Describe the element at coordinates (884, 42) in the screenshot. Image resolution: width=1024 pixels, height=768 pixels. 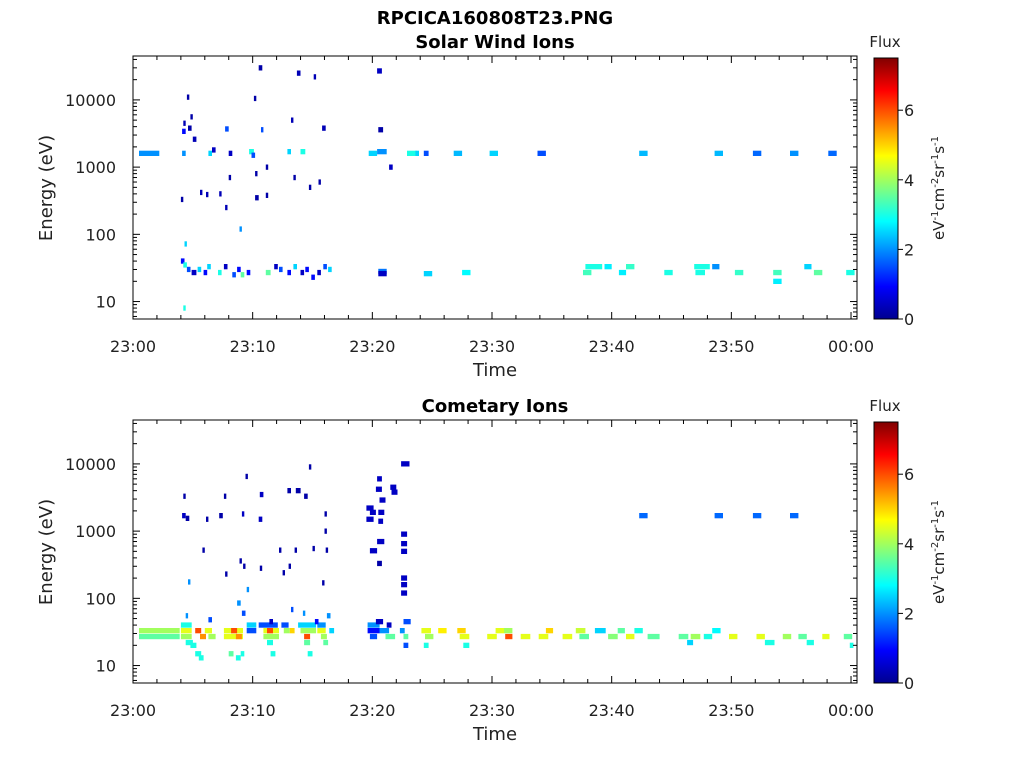
I see `colorbar-title: Flux` at that location.